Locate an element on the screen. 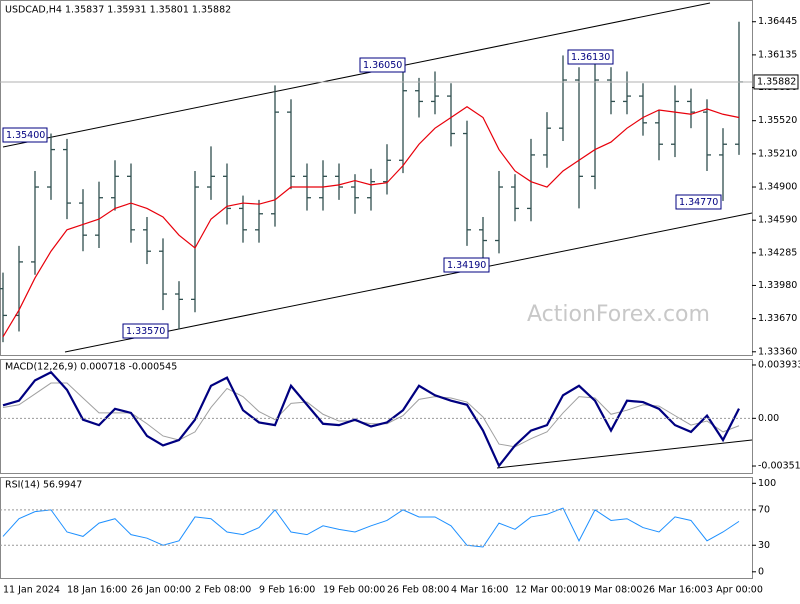 This screenshot has width=800, height=604. y-tick-label: 1.34590 is located at coordinates (777, 220).